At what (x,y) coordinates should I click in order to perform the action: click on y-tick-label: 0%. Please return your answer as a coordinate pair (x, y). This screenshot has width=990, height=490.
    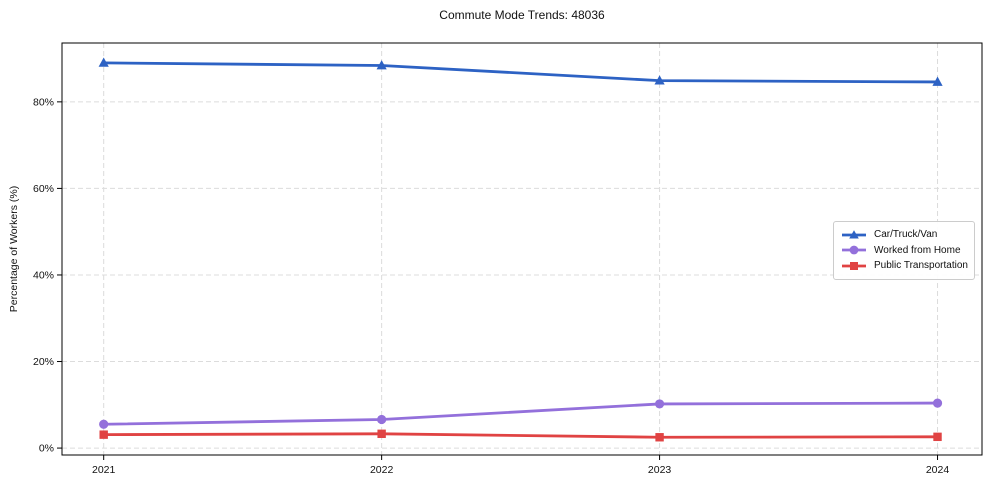
    Looking at the image, I should click on (46, 449).